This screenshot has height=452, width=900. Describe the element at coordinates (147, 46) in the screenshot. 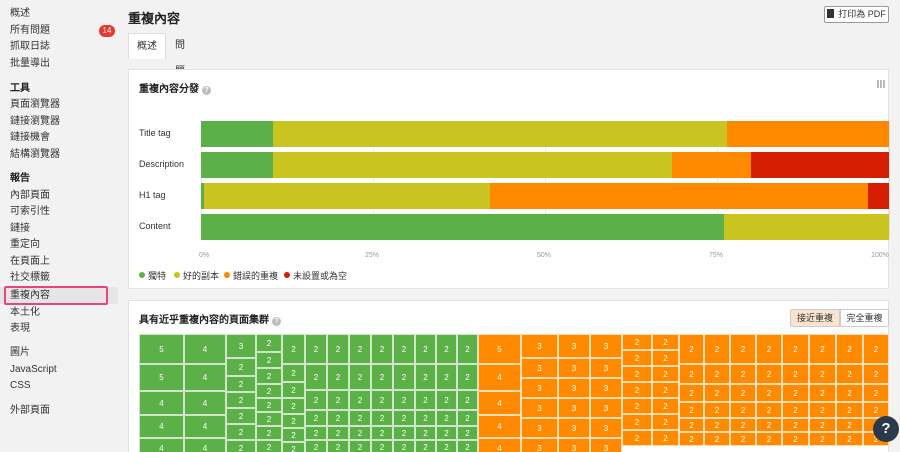

I see `tab-overview: 概述` at that location.